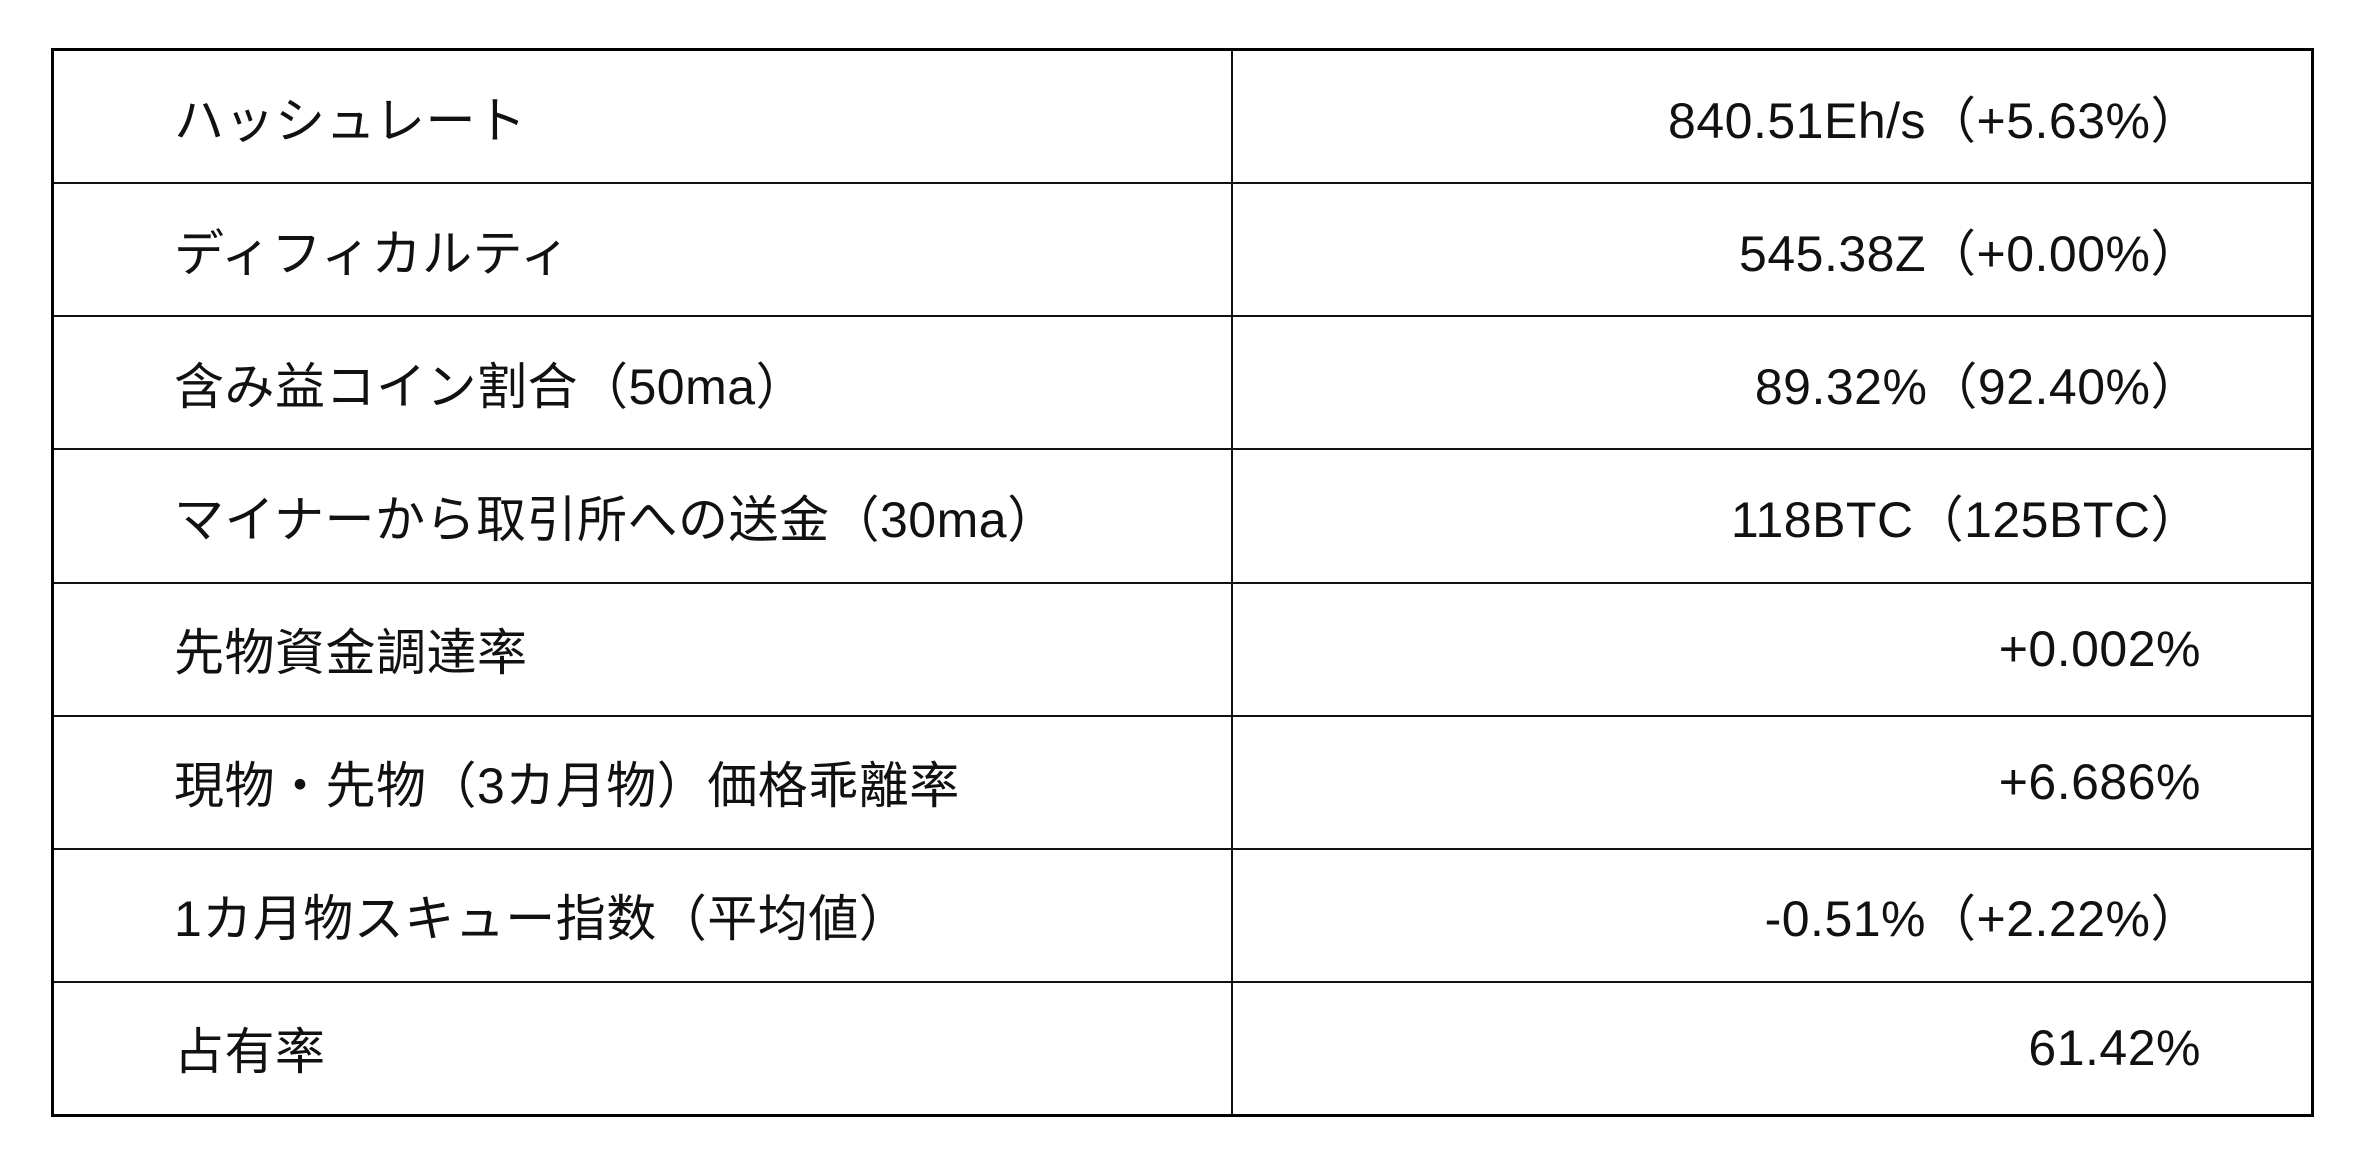  Describe the element at coordinates (1771, 383) in the screenshot. I see `metric-value: 89.32%（92.40%）` at that location.